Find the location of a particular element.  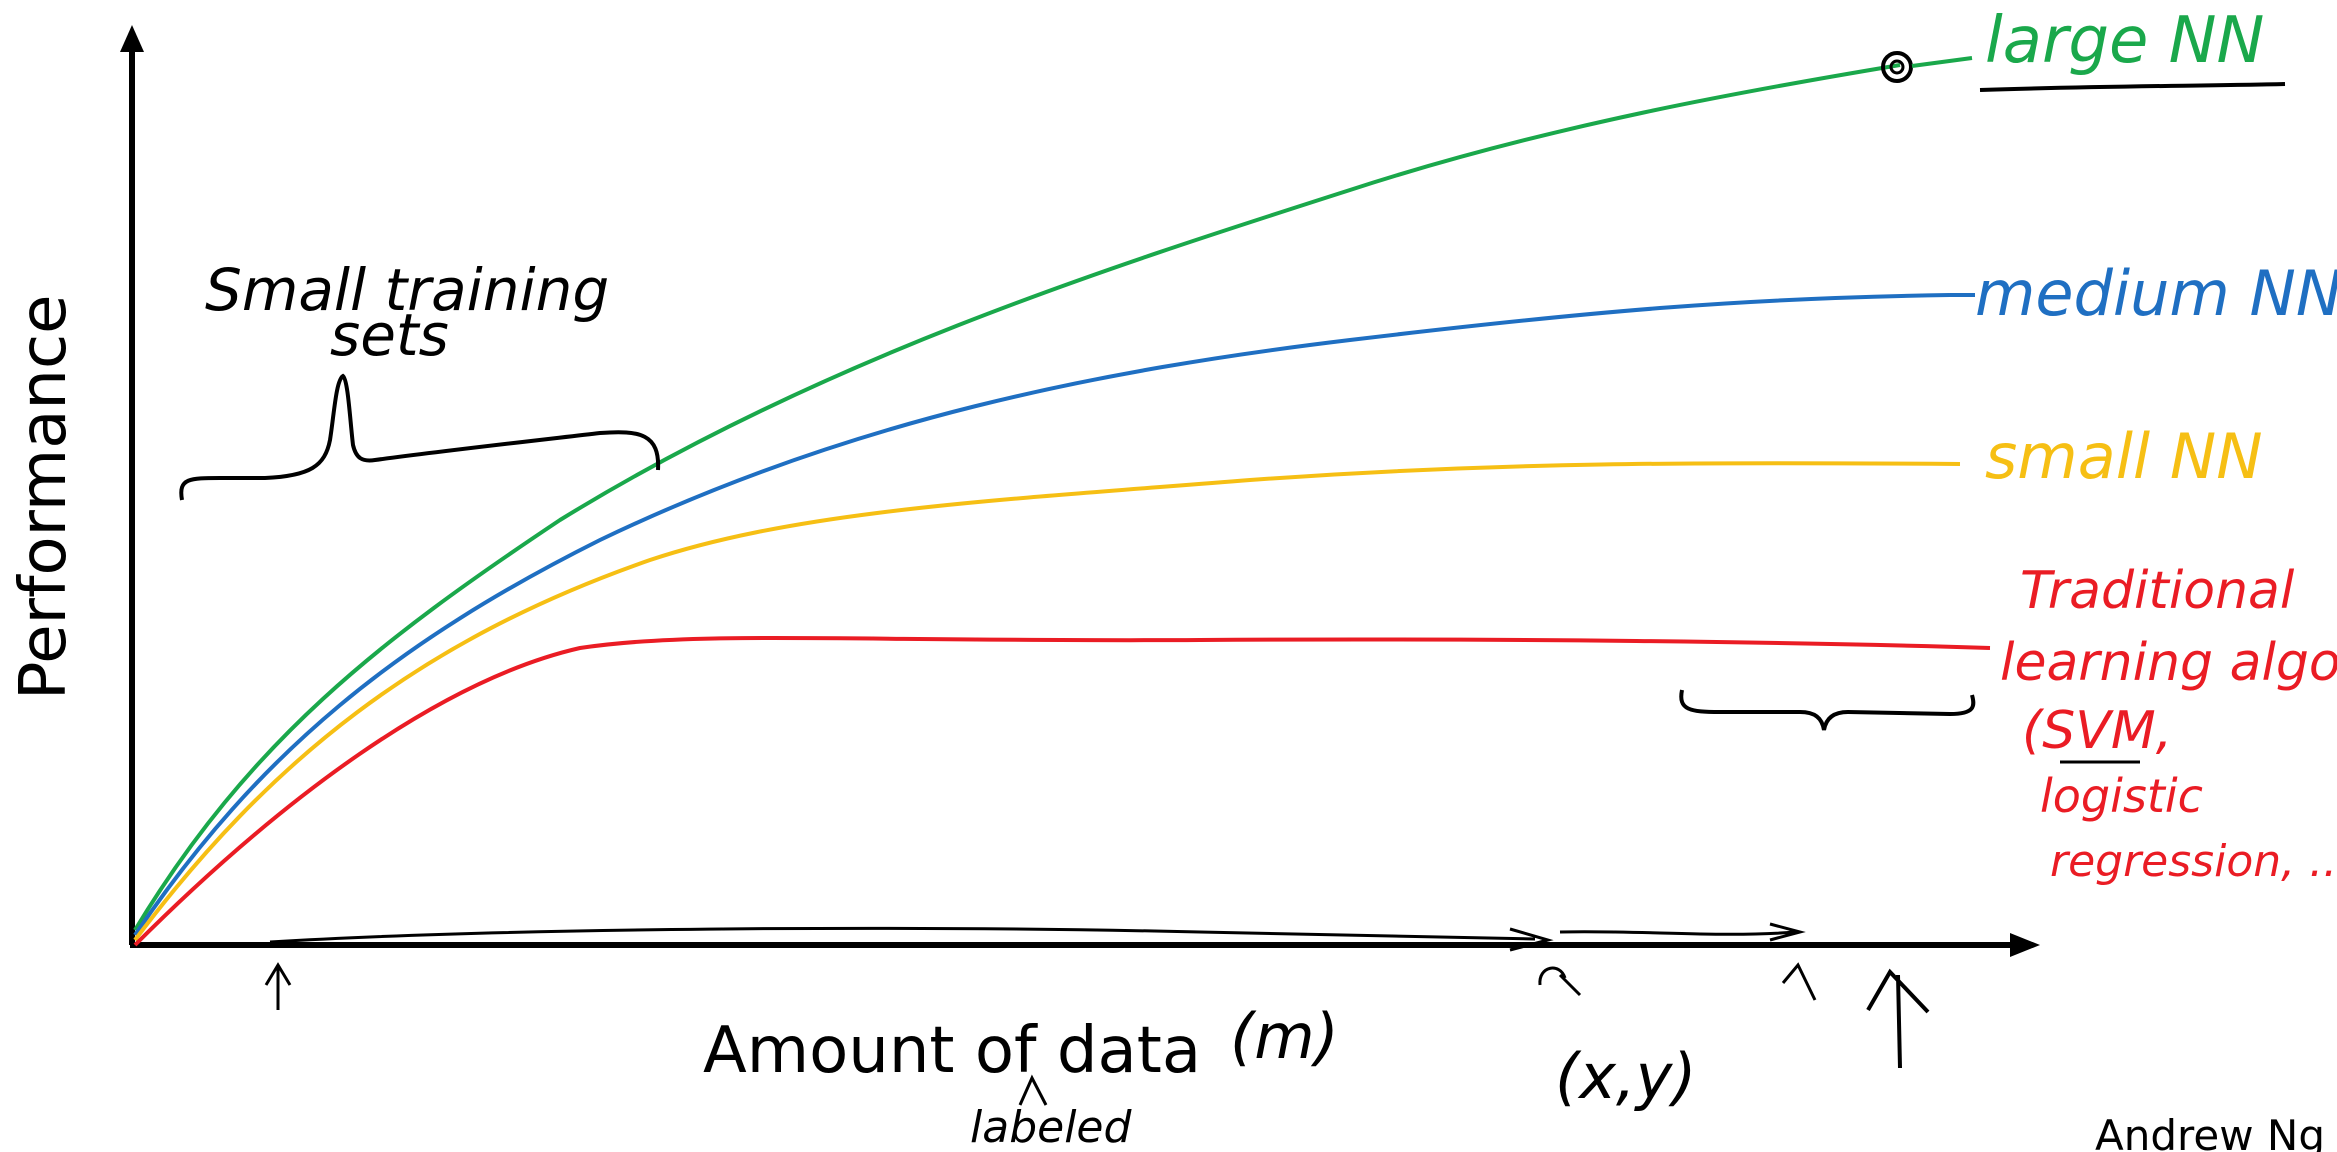

xy-label: (x,y) is located at coordinates (1625, 1076).